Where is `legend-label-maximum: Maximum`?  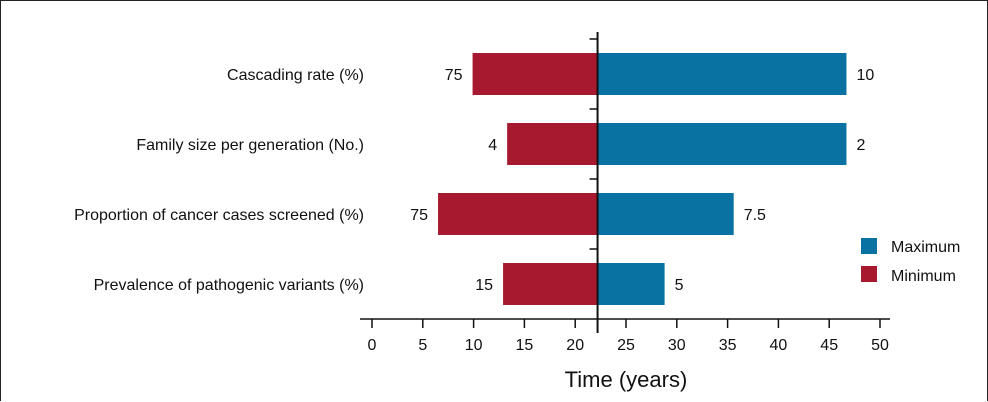 legend-label-maximum: Maximum is located at coordinates (925, 247).